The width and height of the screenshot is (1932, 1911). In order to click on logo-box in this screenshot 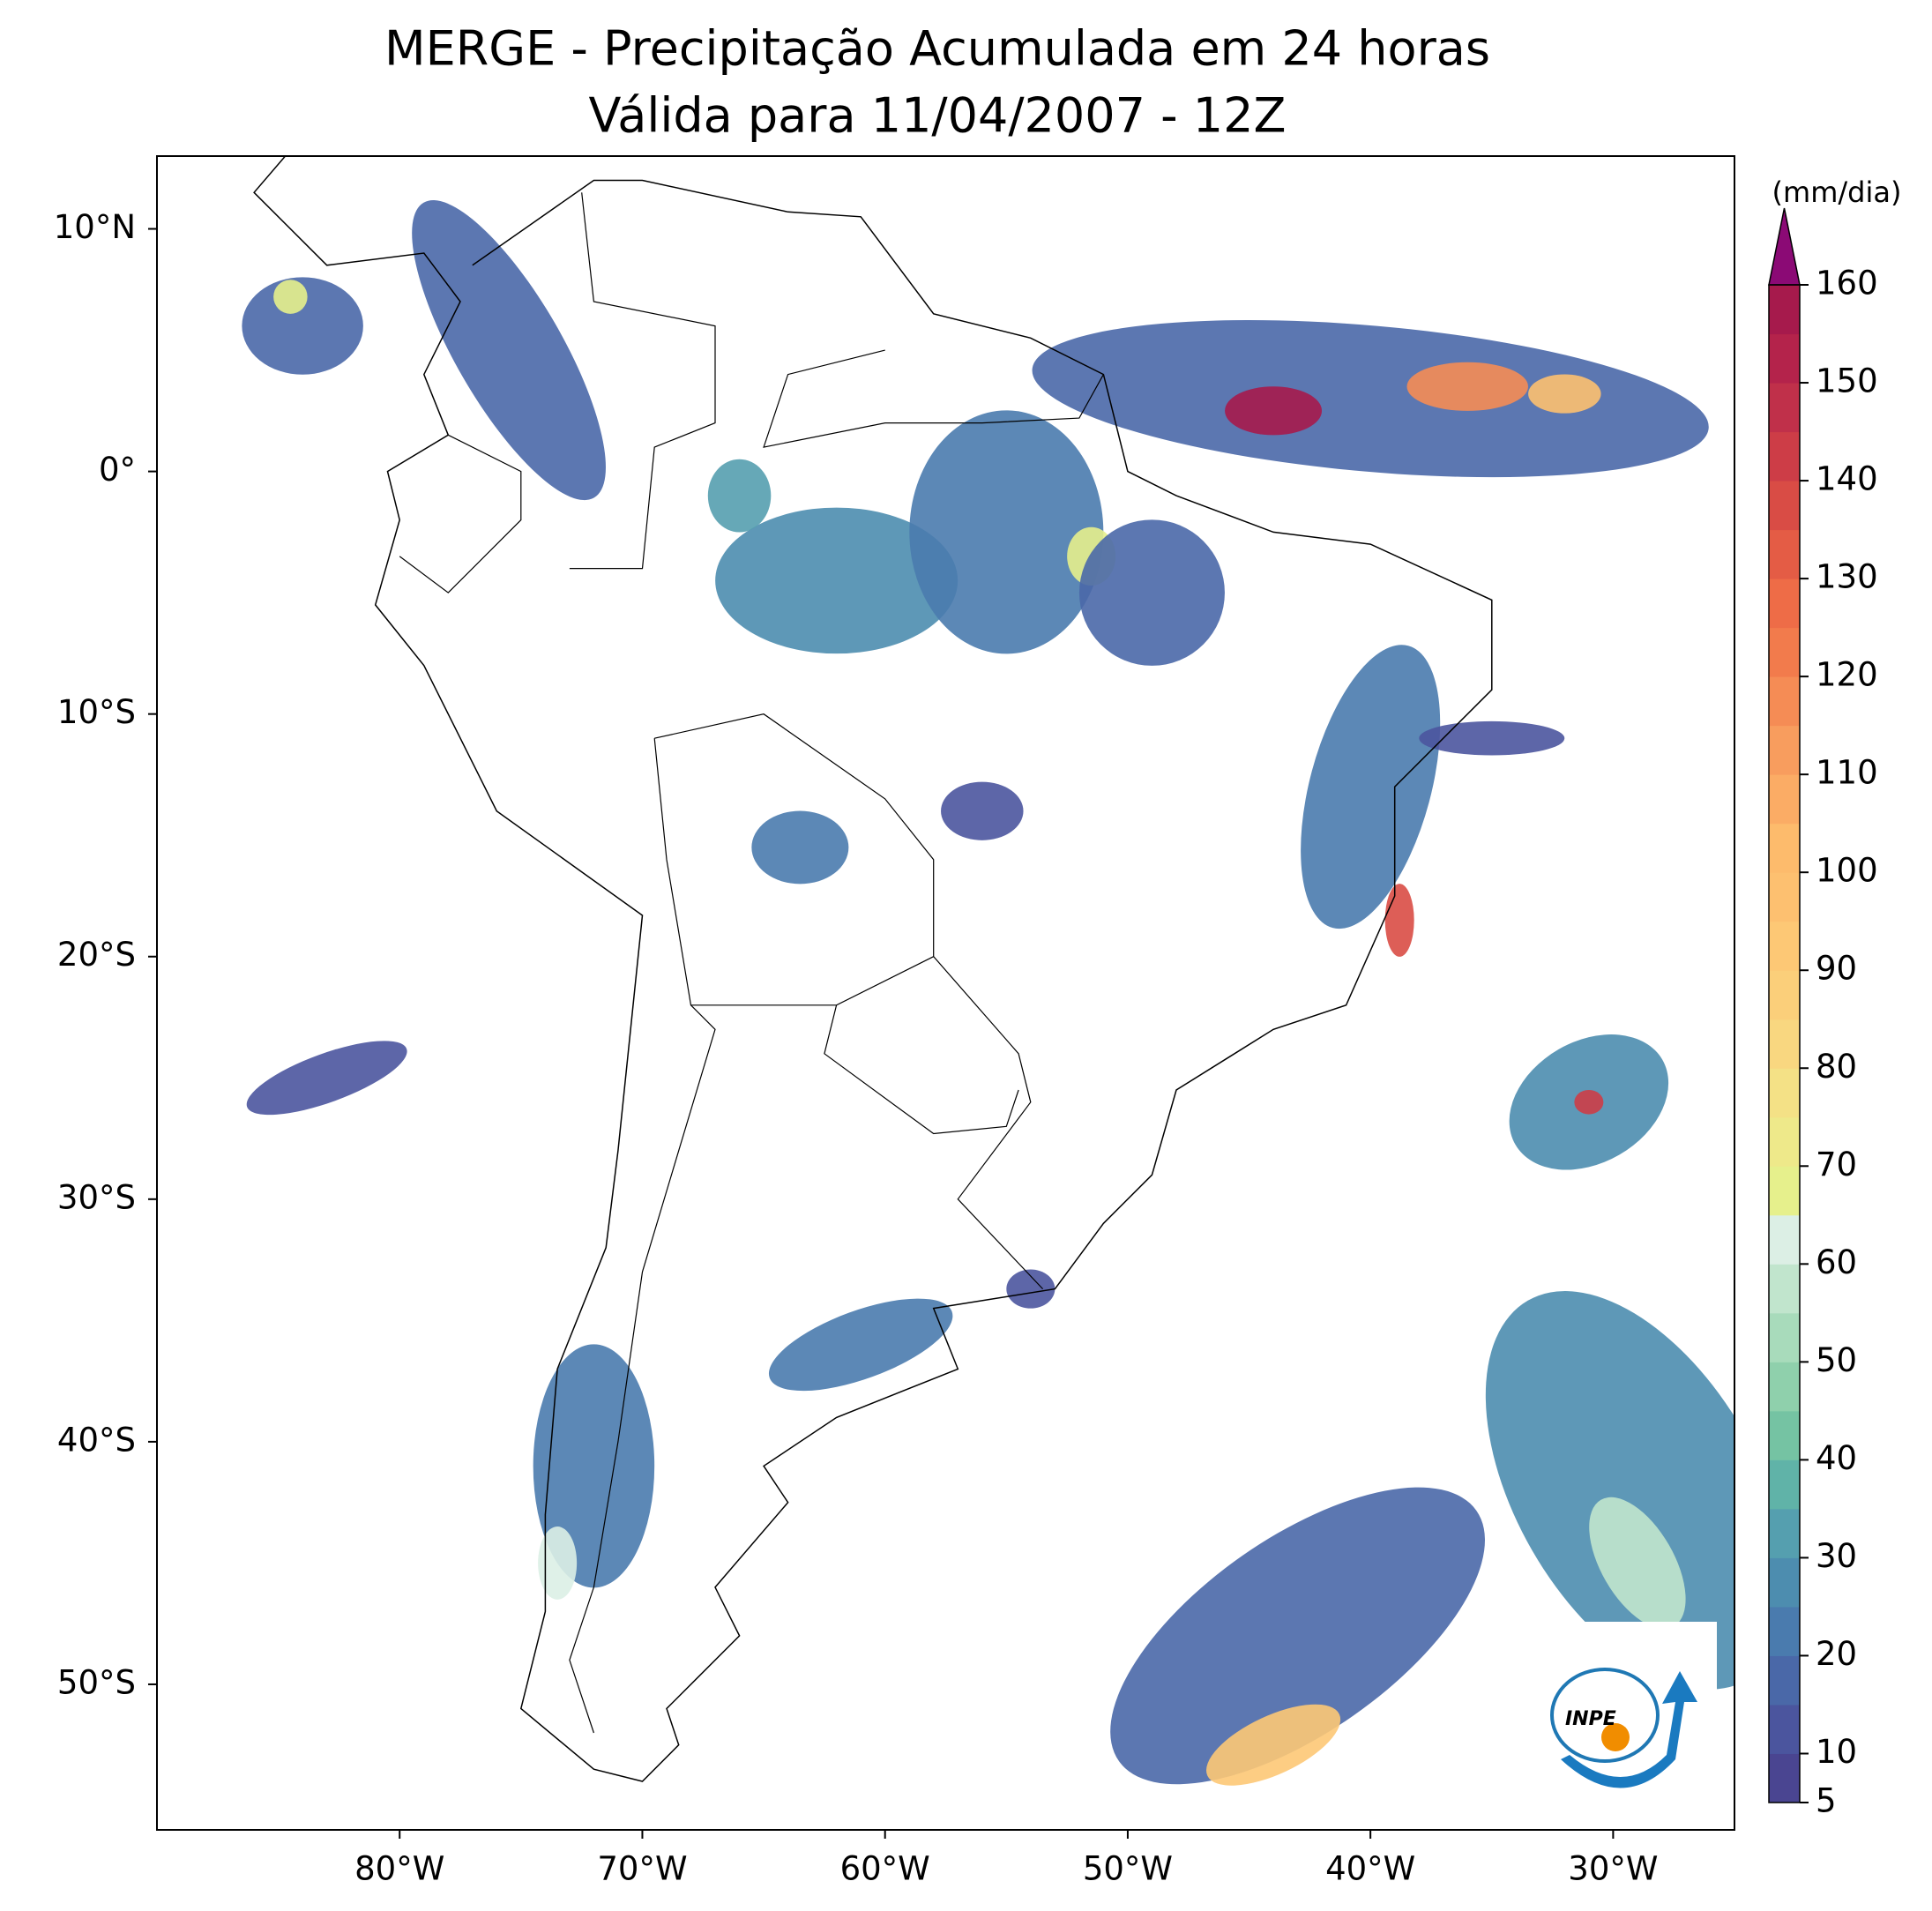, I will do `click(1623, 1706)`.